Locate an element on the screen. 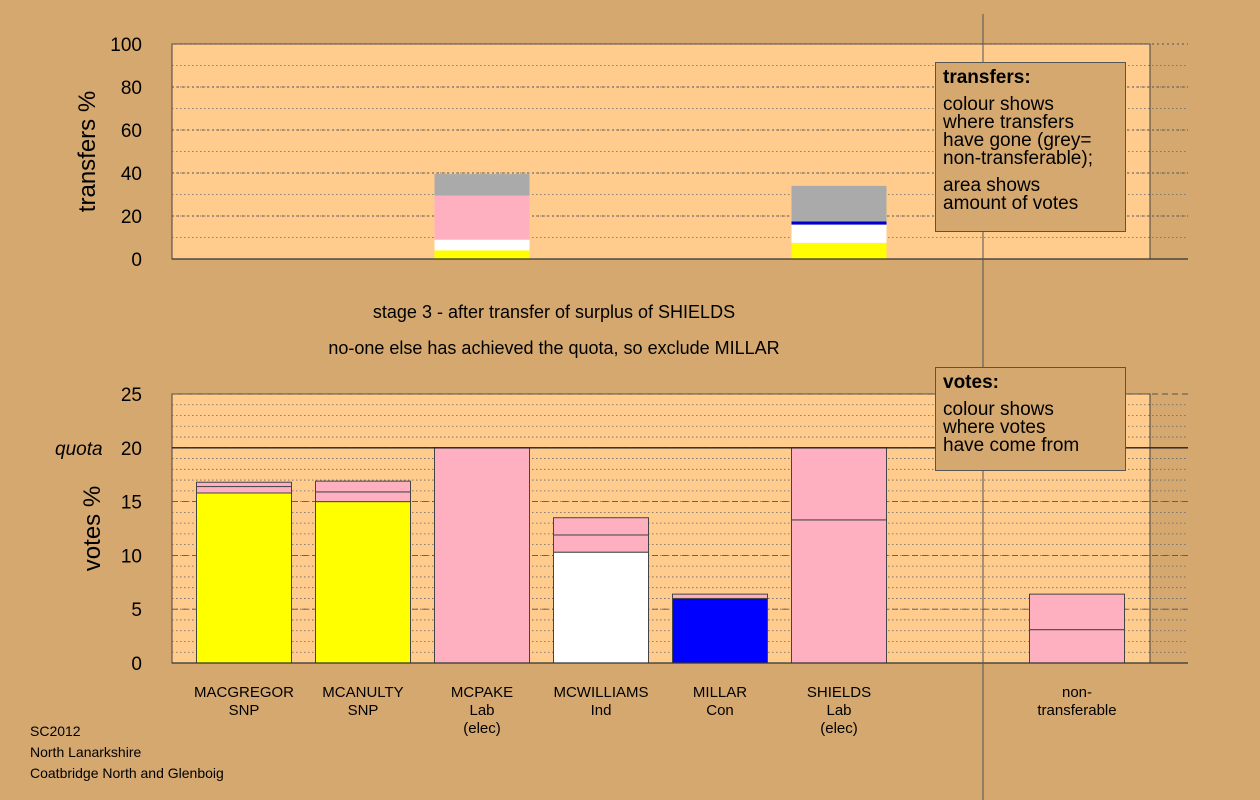 Image resolution: width=1260 pixels, height=800 pixels. votes-y-tick-label: 10 is located at coordinates (131, 556).